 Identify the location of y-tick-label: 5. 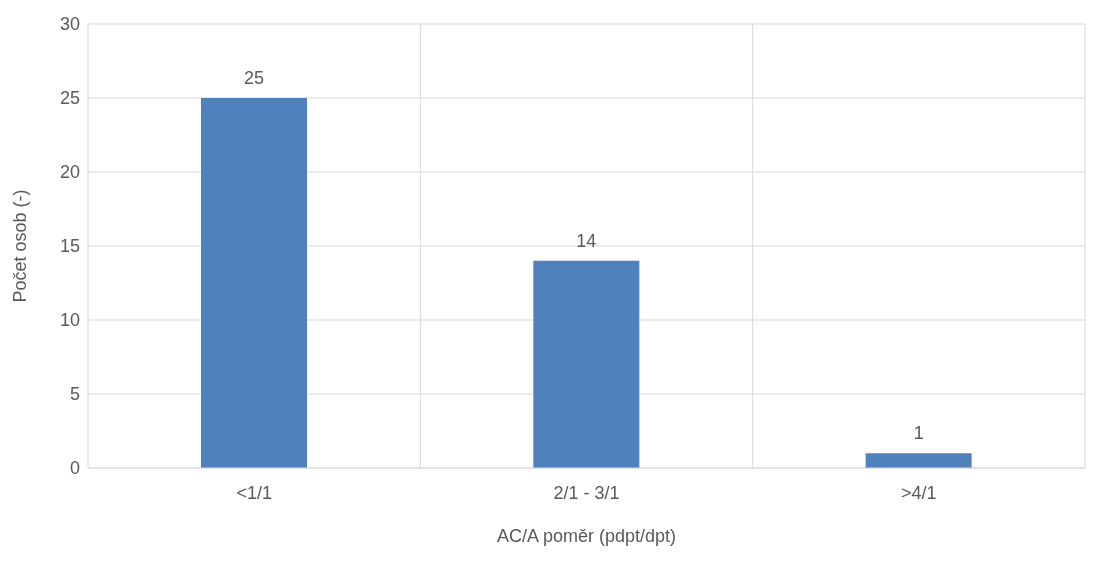
(74, 394).